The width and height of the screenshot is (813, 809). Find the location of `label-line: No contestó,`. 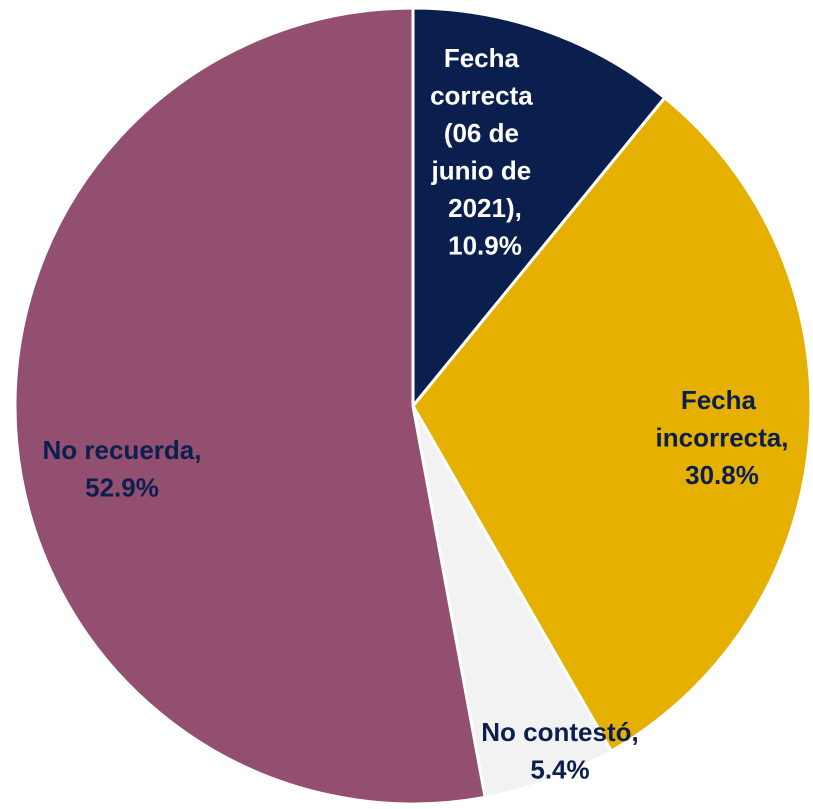

label-line: No contestó, is located at coordinates (559, 732).